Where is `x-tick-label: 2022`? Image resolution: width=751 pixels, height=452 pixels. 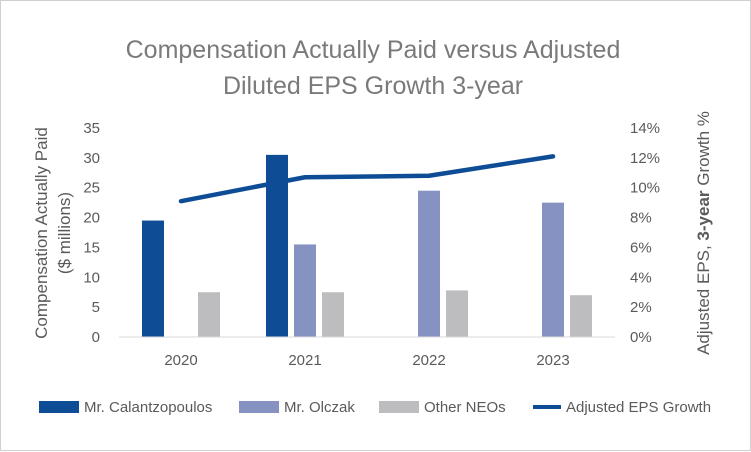 x-tick-label: 2022 is located at coordinates (428, 360).